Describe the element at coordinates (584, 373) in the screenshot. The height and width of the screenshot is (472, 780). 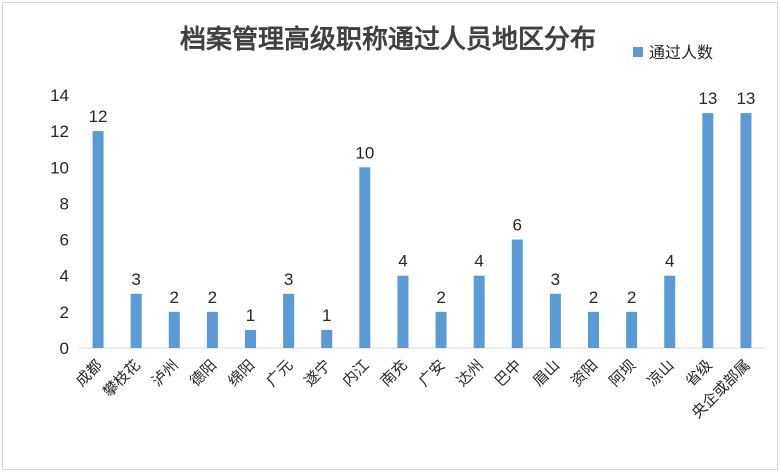
I see `category-label: 资阳` at that location.